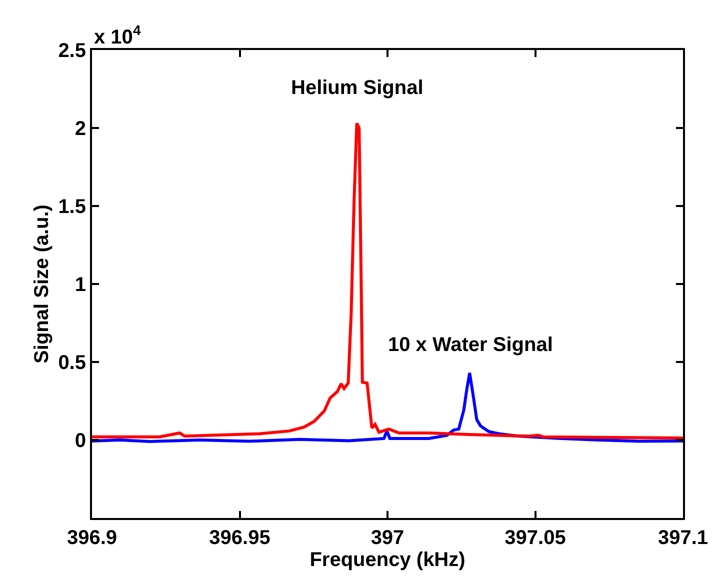 This screenshot has height=581, width=720. What do you see at coordinates (388, 560) in the screenshot?
I see `x-axis-title: Frequency (kHz)` at bounding box center [388, 560].